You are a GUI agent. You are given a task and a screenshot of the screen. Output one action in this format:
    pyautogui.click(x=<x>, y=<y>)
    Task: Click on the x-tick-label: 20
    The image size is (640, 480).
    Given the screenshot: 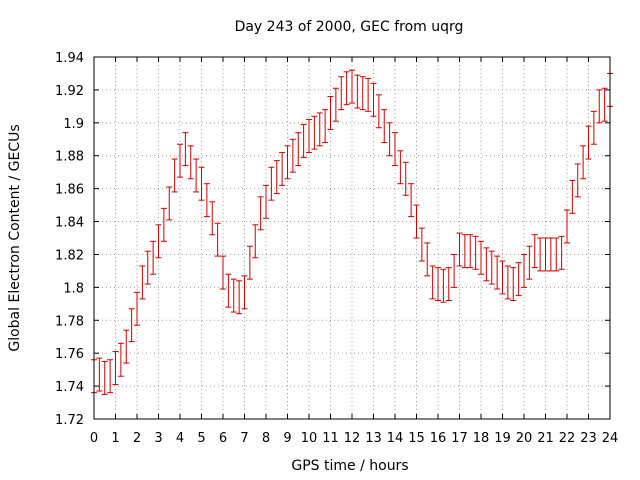 What is the action you would take?
    pyautogui.click(x=524, y=438)
    